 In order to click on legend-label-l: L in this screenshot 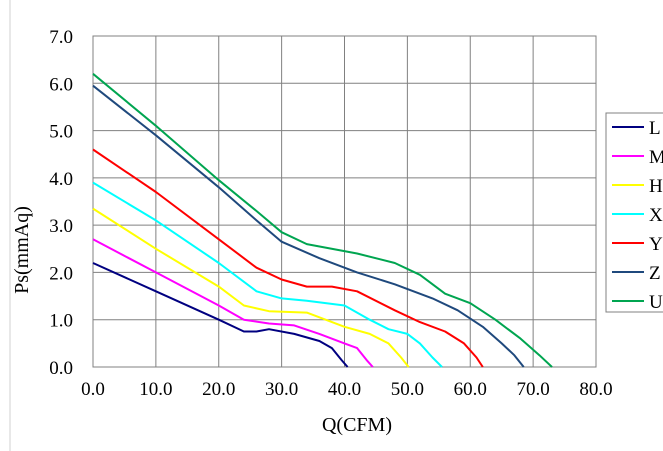, I will do `click(655, 128)`.